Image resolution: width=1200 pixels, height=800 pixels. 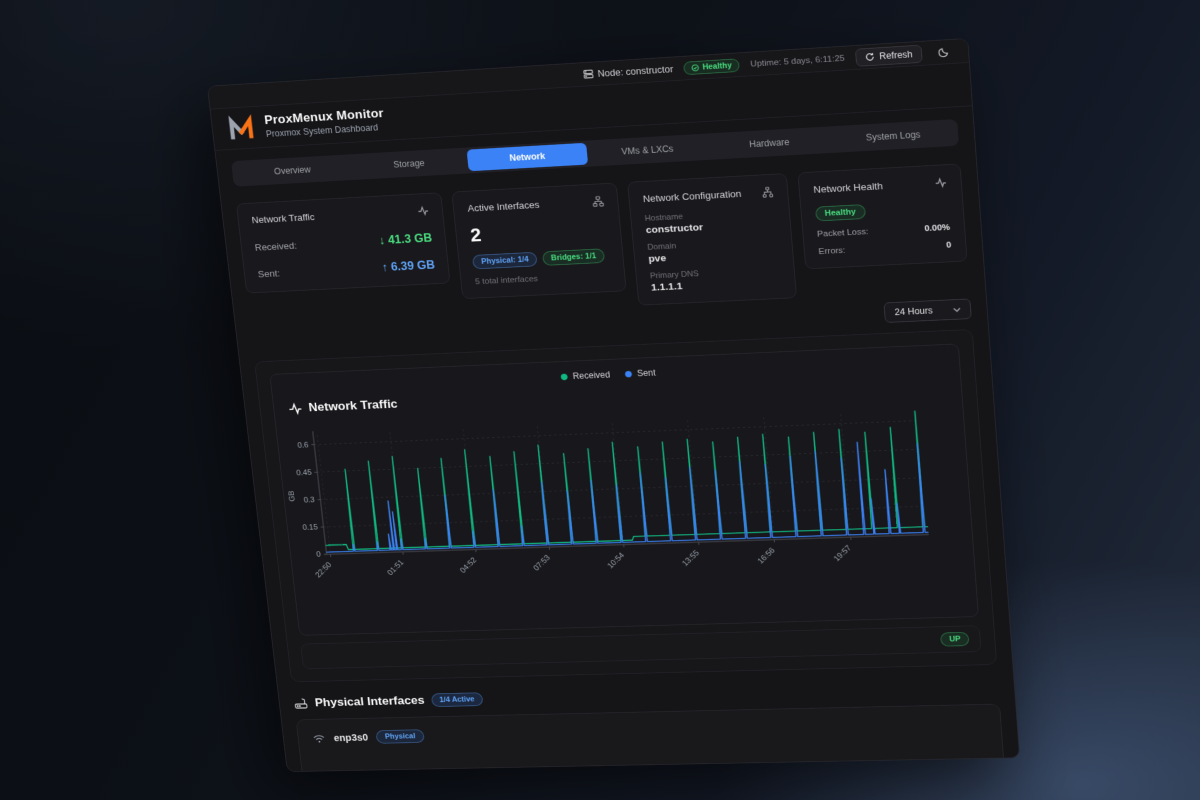 What do you see at coordinates (241, 128) in the screenshot?
I see `proxmenux-logo` at bounding box center [241, 128].